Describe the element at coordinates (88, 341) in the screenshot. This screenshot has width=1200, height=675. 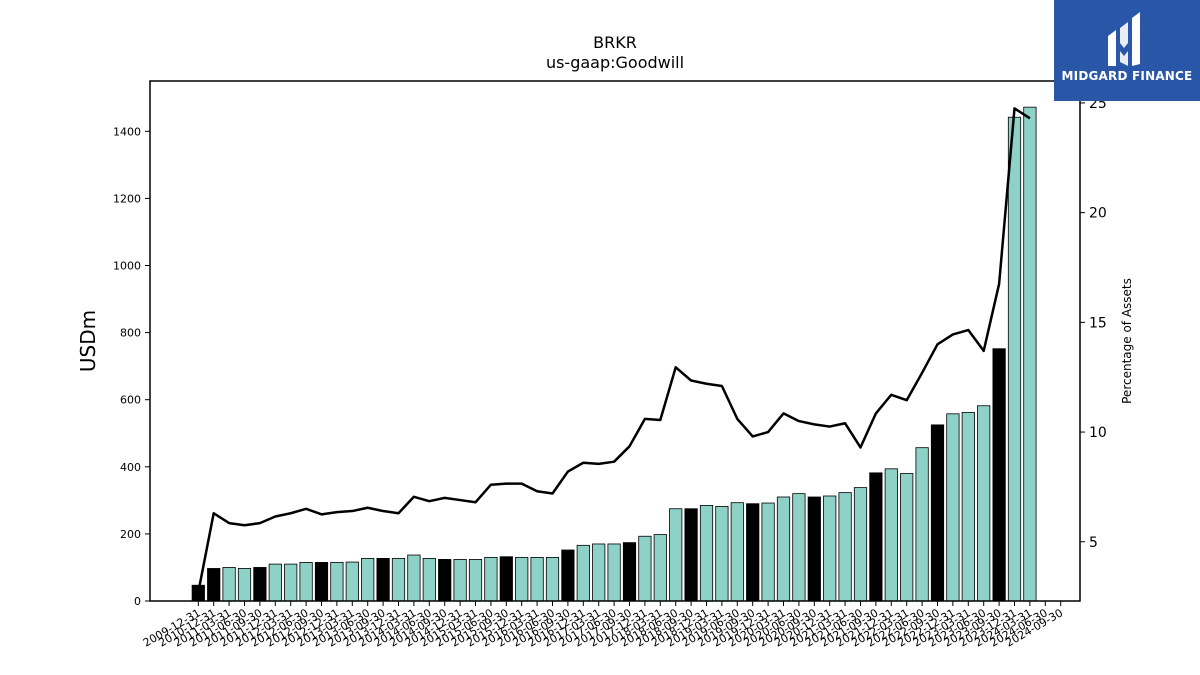
I see `y-axis-label: USDm` at that location.